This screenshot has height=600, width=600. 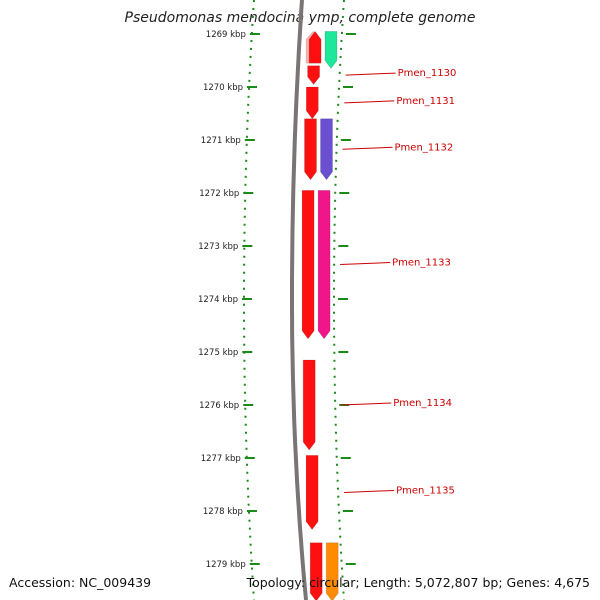 I want to click on accession-label: Accession: NC_009439, so click(x=80, y=582).